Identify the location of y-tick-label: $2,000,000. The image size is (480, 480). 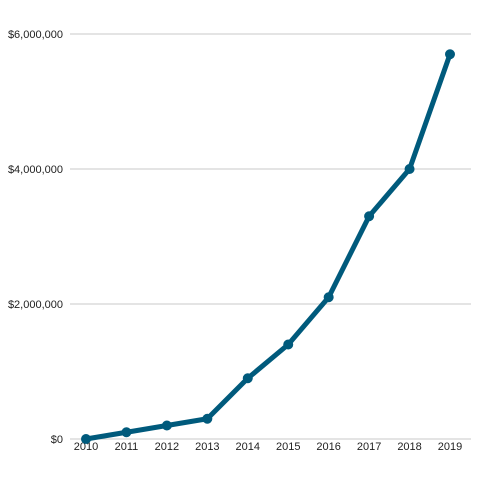
(35, 305).